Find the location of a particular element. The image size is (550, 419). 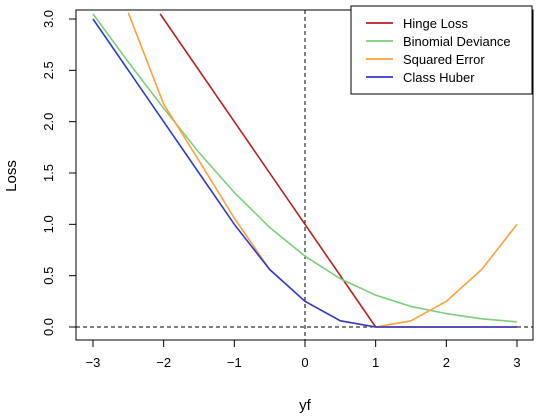

x-axis: −3 −2 −1 0 1 2 3 is located at coordinates (303, 354).